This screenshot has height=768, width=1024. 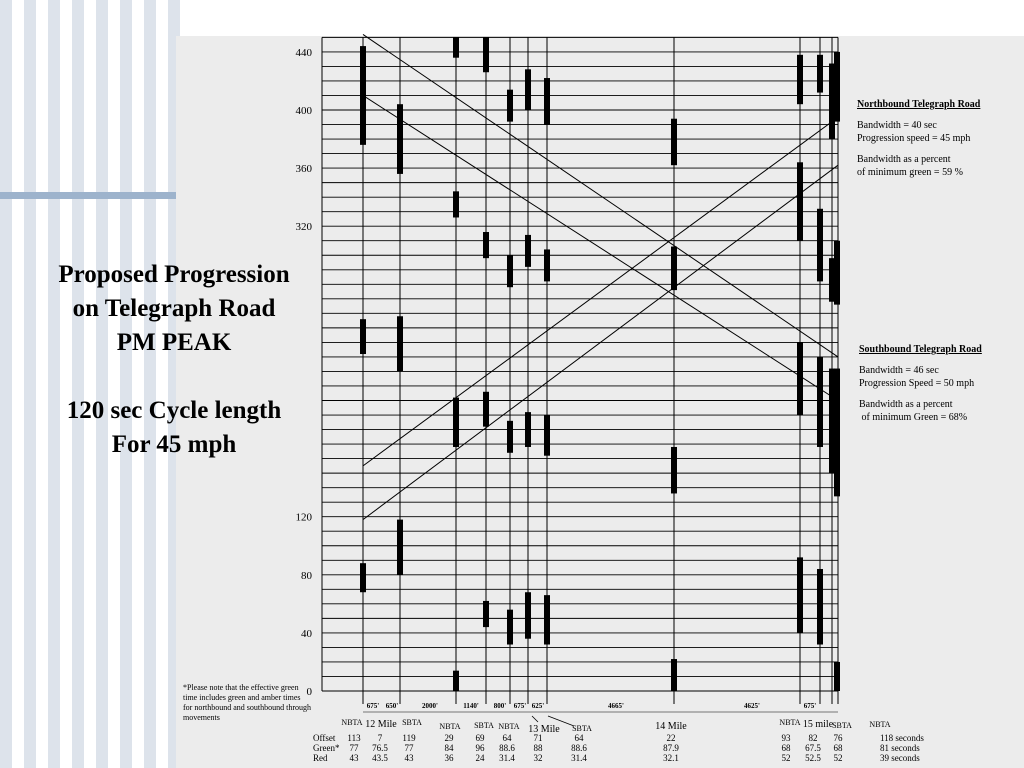 What do you see at coordinates (481, 748) in the screenshot?
I see `timing-value: 96` at bounding box center [481, 748].